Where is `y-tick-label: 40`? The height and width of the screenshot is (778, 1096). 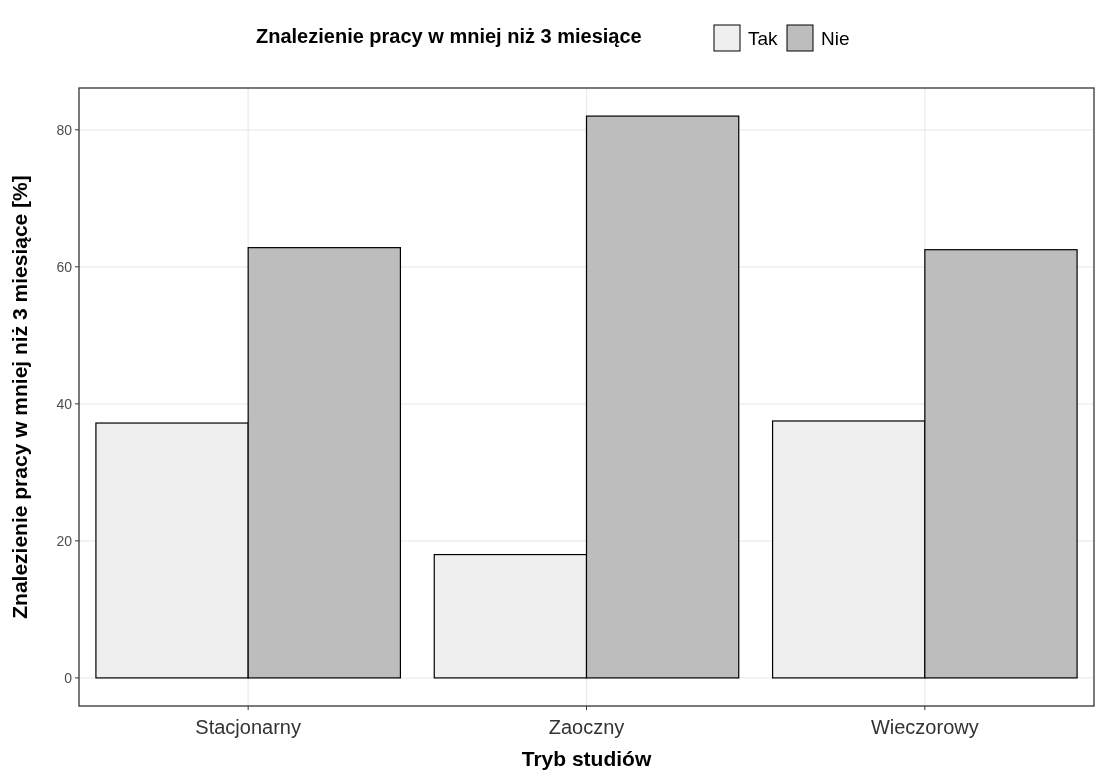 y-tick-label: 40 is located at coordinates (64, 403).